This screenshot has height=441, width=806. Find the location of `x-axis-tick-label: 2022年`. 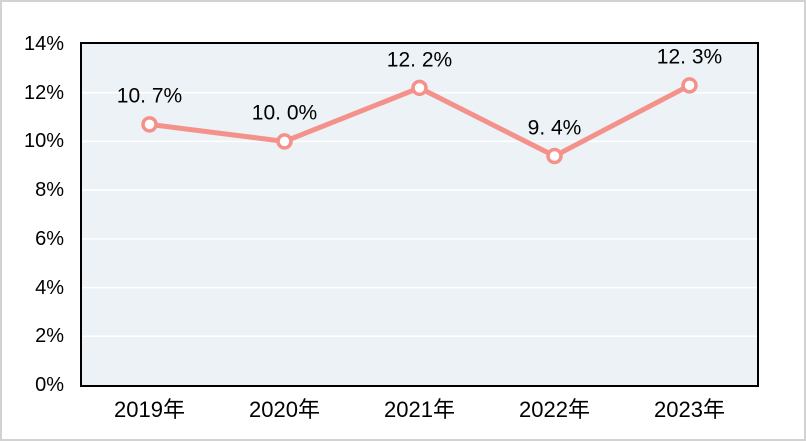

x-axis-tick-label: 2022年 is located at coordinates (554, 409).